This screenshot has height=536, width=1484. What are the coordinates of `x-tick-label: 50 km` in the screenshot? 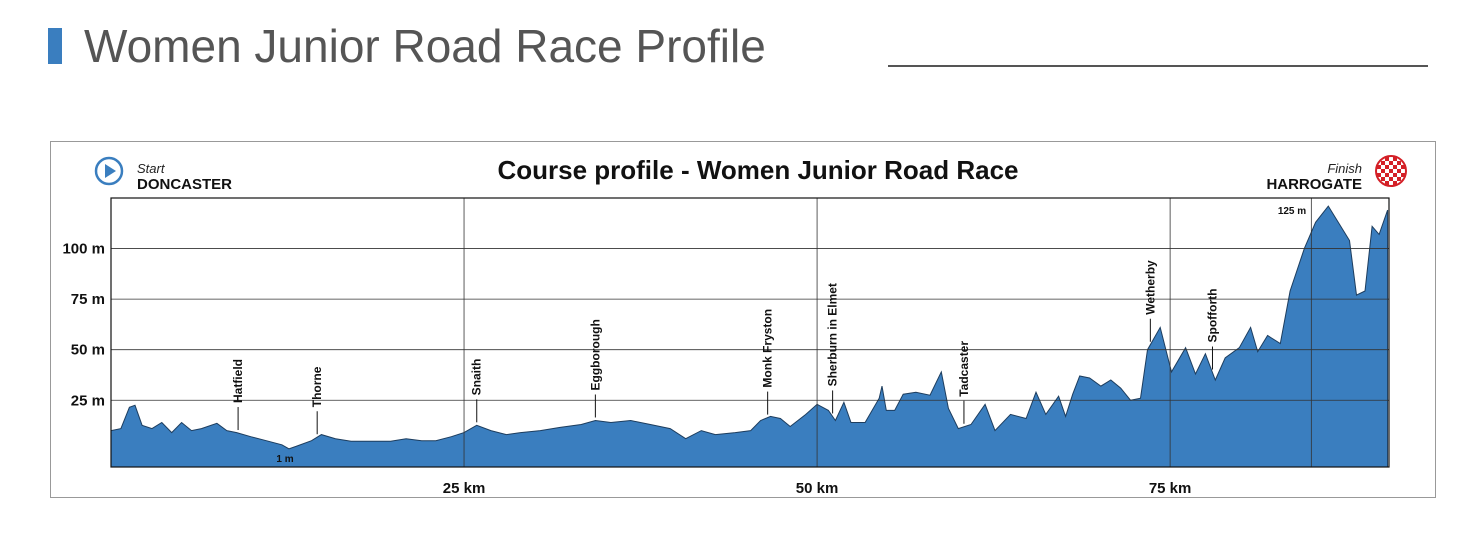 It's located at (817, 488).